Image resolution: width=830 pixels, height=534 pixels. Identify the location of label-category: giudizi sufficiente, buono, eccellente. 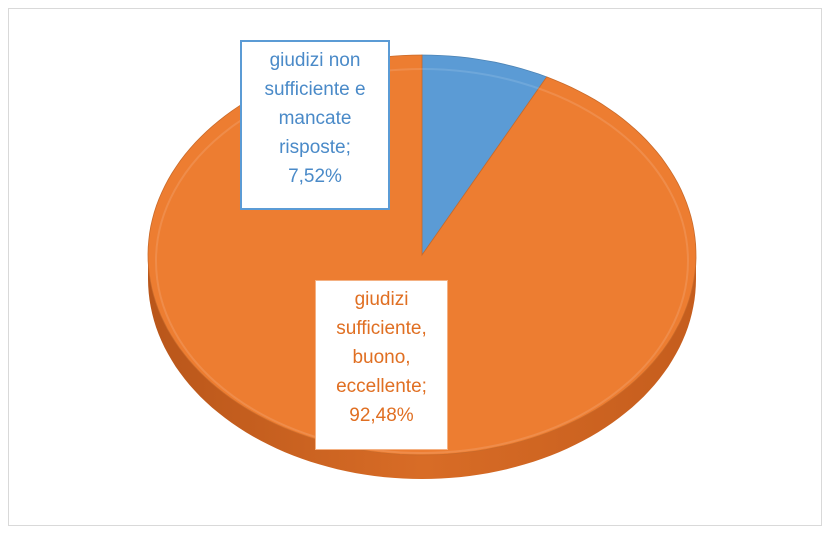
(381, 343).